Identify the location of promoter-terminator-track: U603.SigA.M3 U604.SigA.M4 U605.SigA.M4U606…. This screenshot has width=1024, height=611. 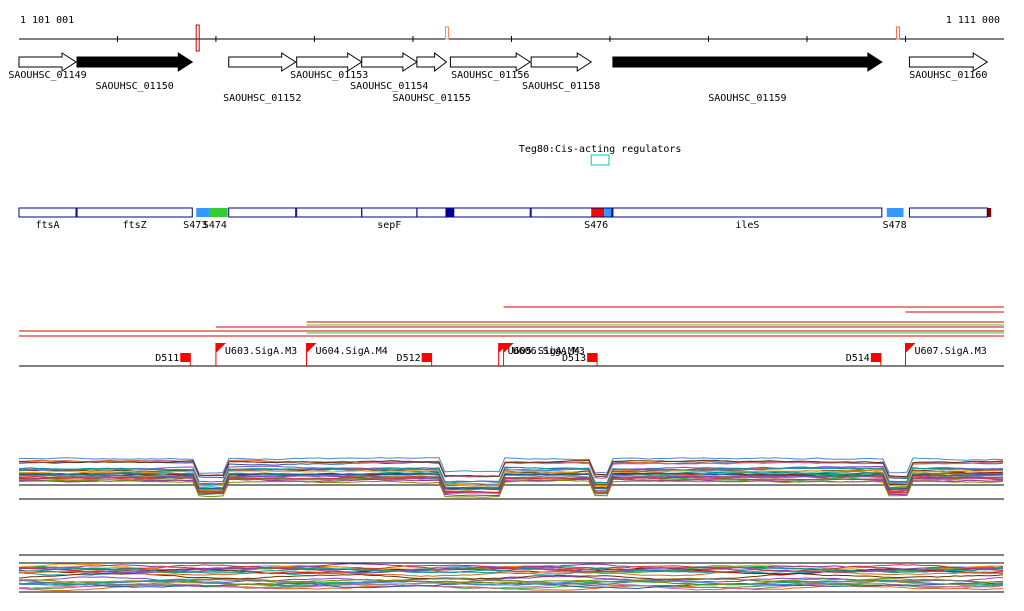
(511, 355).